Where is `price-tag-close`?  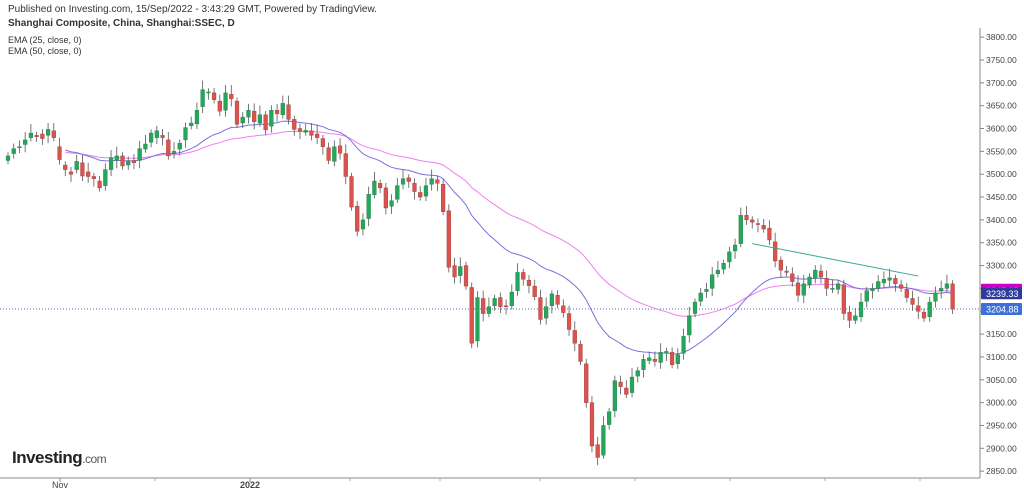 price-tag-close is located at coordinates (1001, 293).